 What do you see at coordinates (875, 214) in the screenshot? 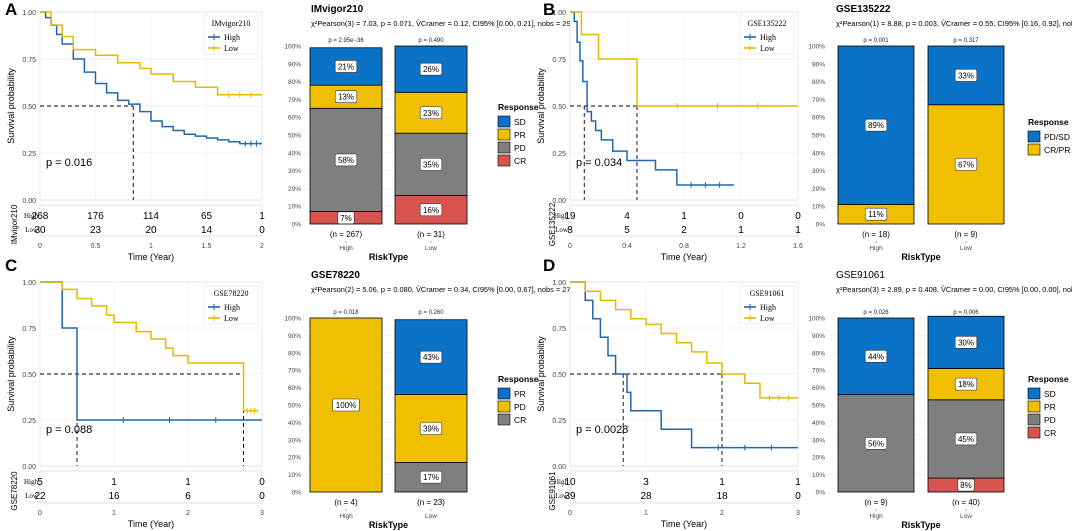
I see `bar-data-label: 11%` at bounding box center [875, 214].